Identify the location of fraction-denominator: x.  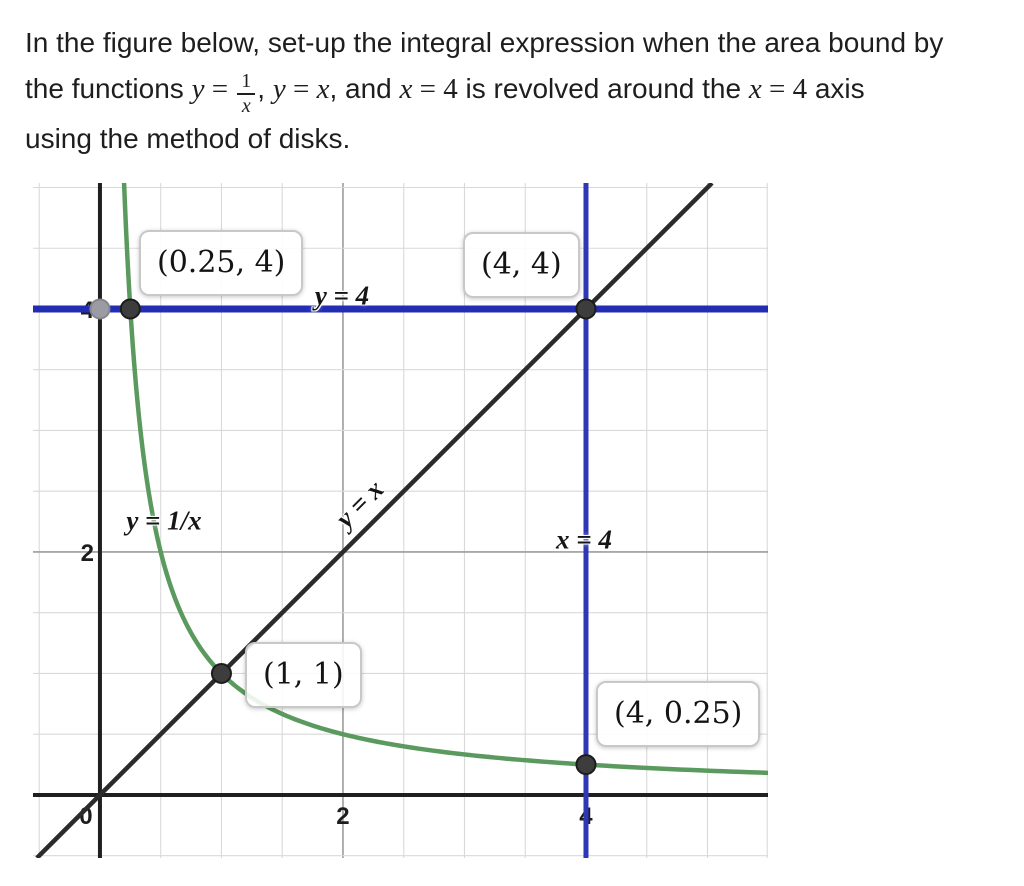
(246, 106).